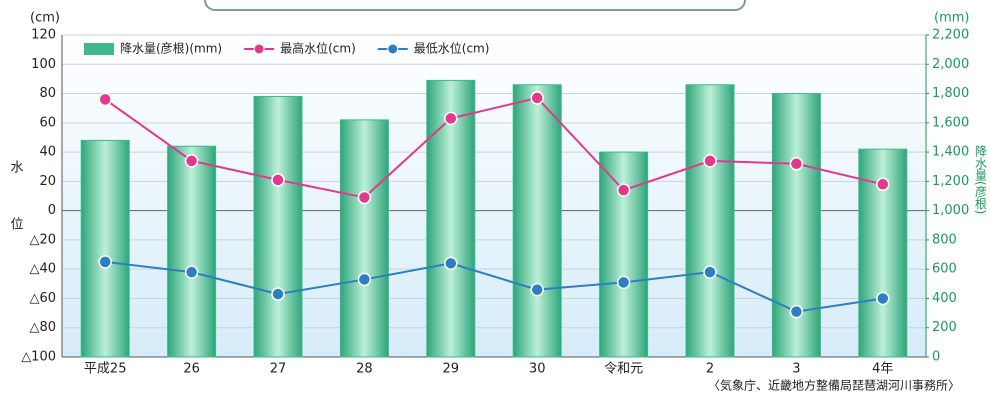 Image resolution: width=990 pixels, height=398 pixels. I want to click on y-unit: (cm), so click(45, 18).